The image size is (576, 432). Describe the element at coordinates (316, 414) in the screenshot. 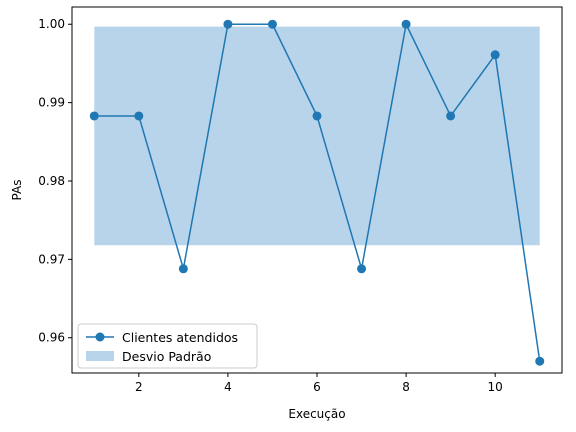

I see `x-axis-label: Execução` at that location.